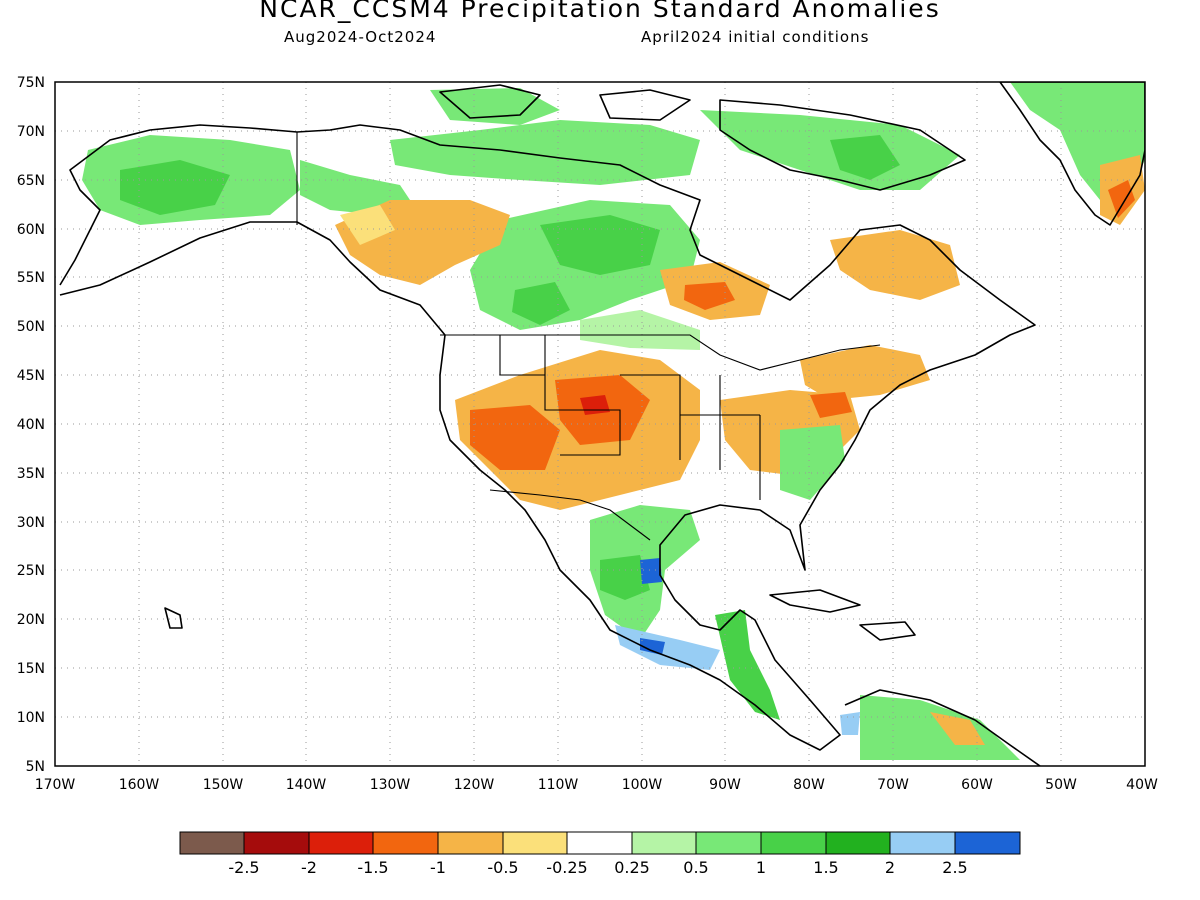 The height and width of the screenshot is (900, 1200). What do you see at coordinates (223, 785) in the screenshot?
I see `lon-label: 150W` at bounding box center [223, 785].